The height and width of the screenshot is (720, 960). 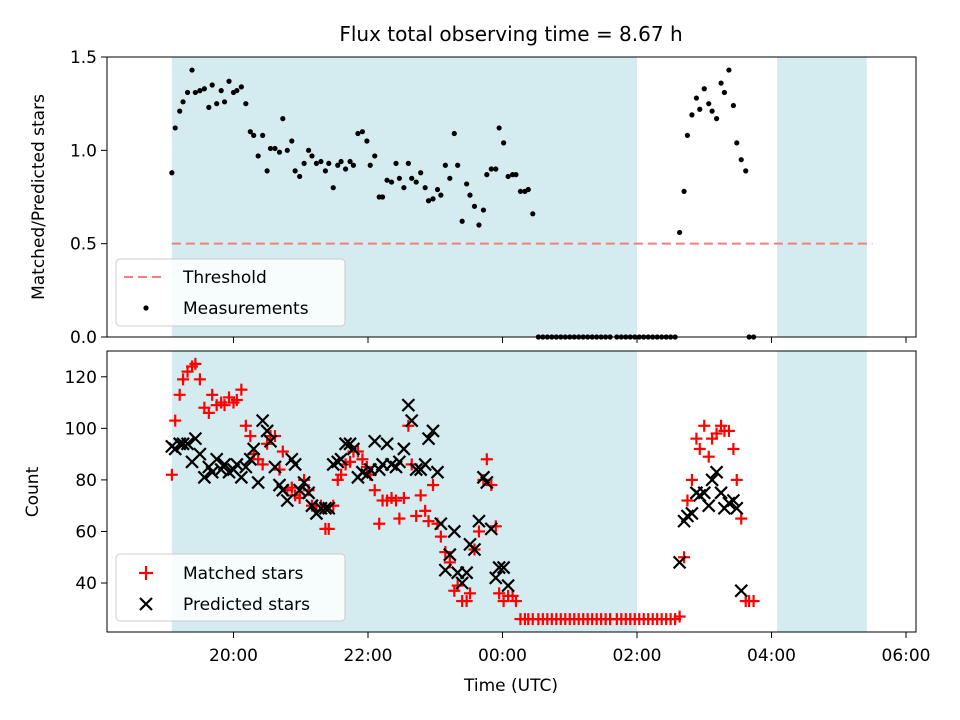 I want to click on top-y-tick-label-2: 1.0, so click(x=83, y=151).